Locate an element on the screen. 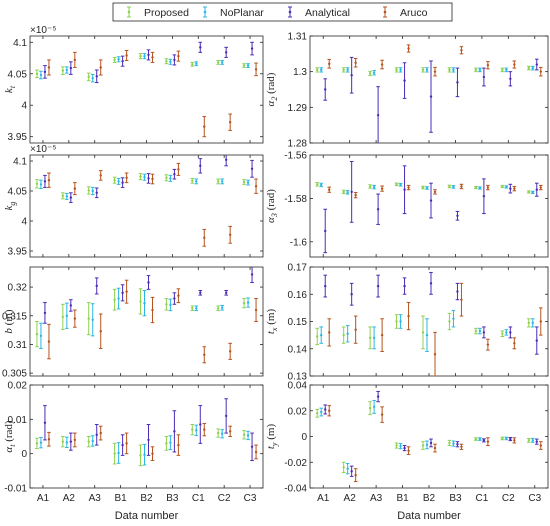  errorbar-aruco-a2 is located at coordinates (75, 59).